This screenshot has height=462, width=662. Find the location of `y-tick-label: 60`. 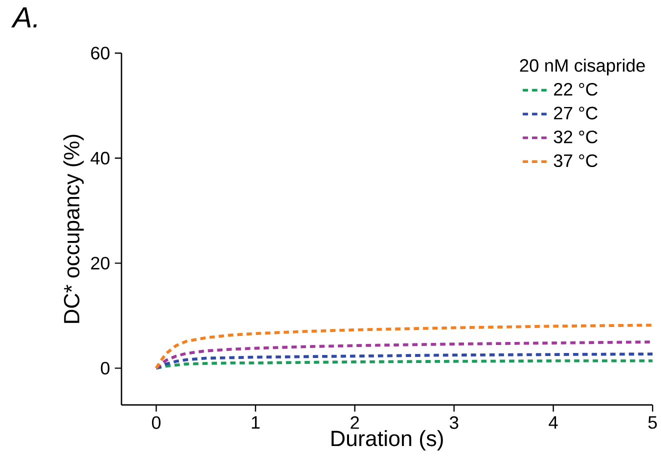

y-tick-label: 60 is located at coordinates (100, 53).